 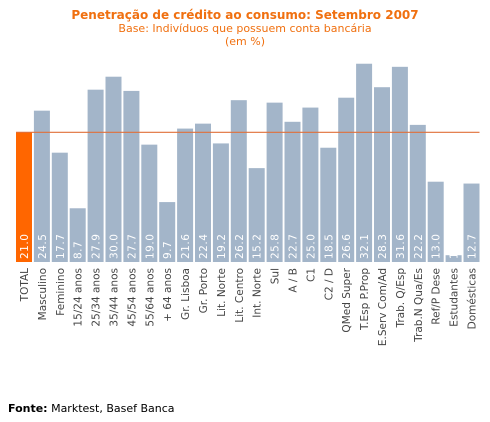 I want to click on x-tick-label: 35/44 anos, so click(x=115, y=297).